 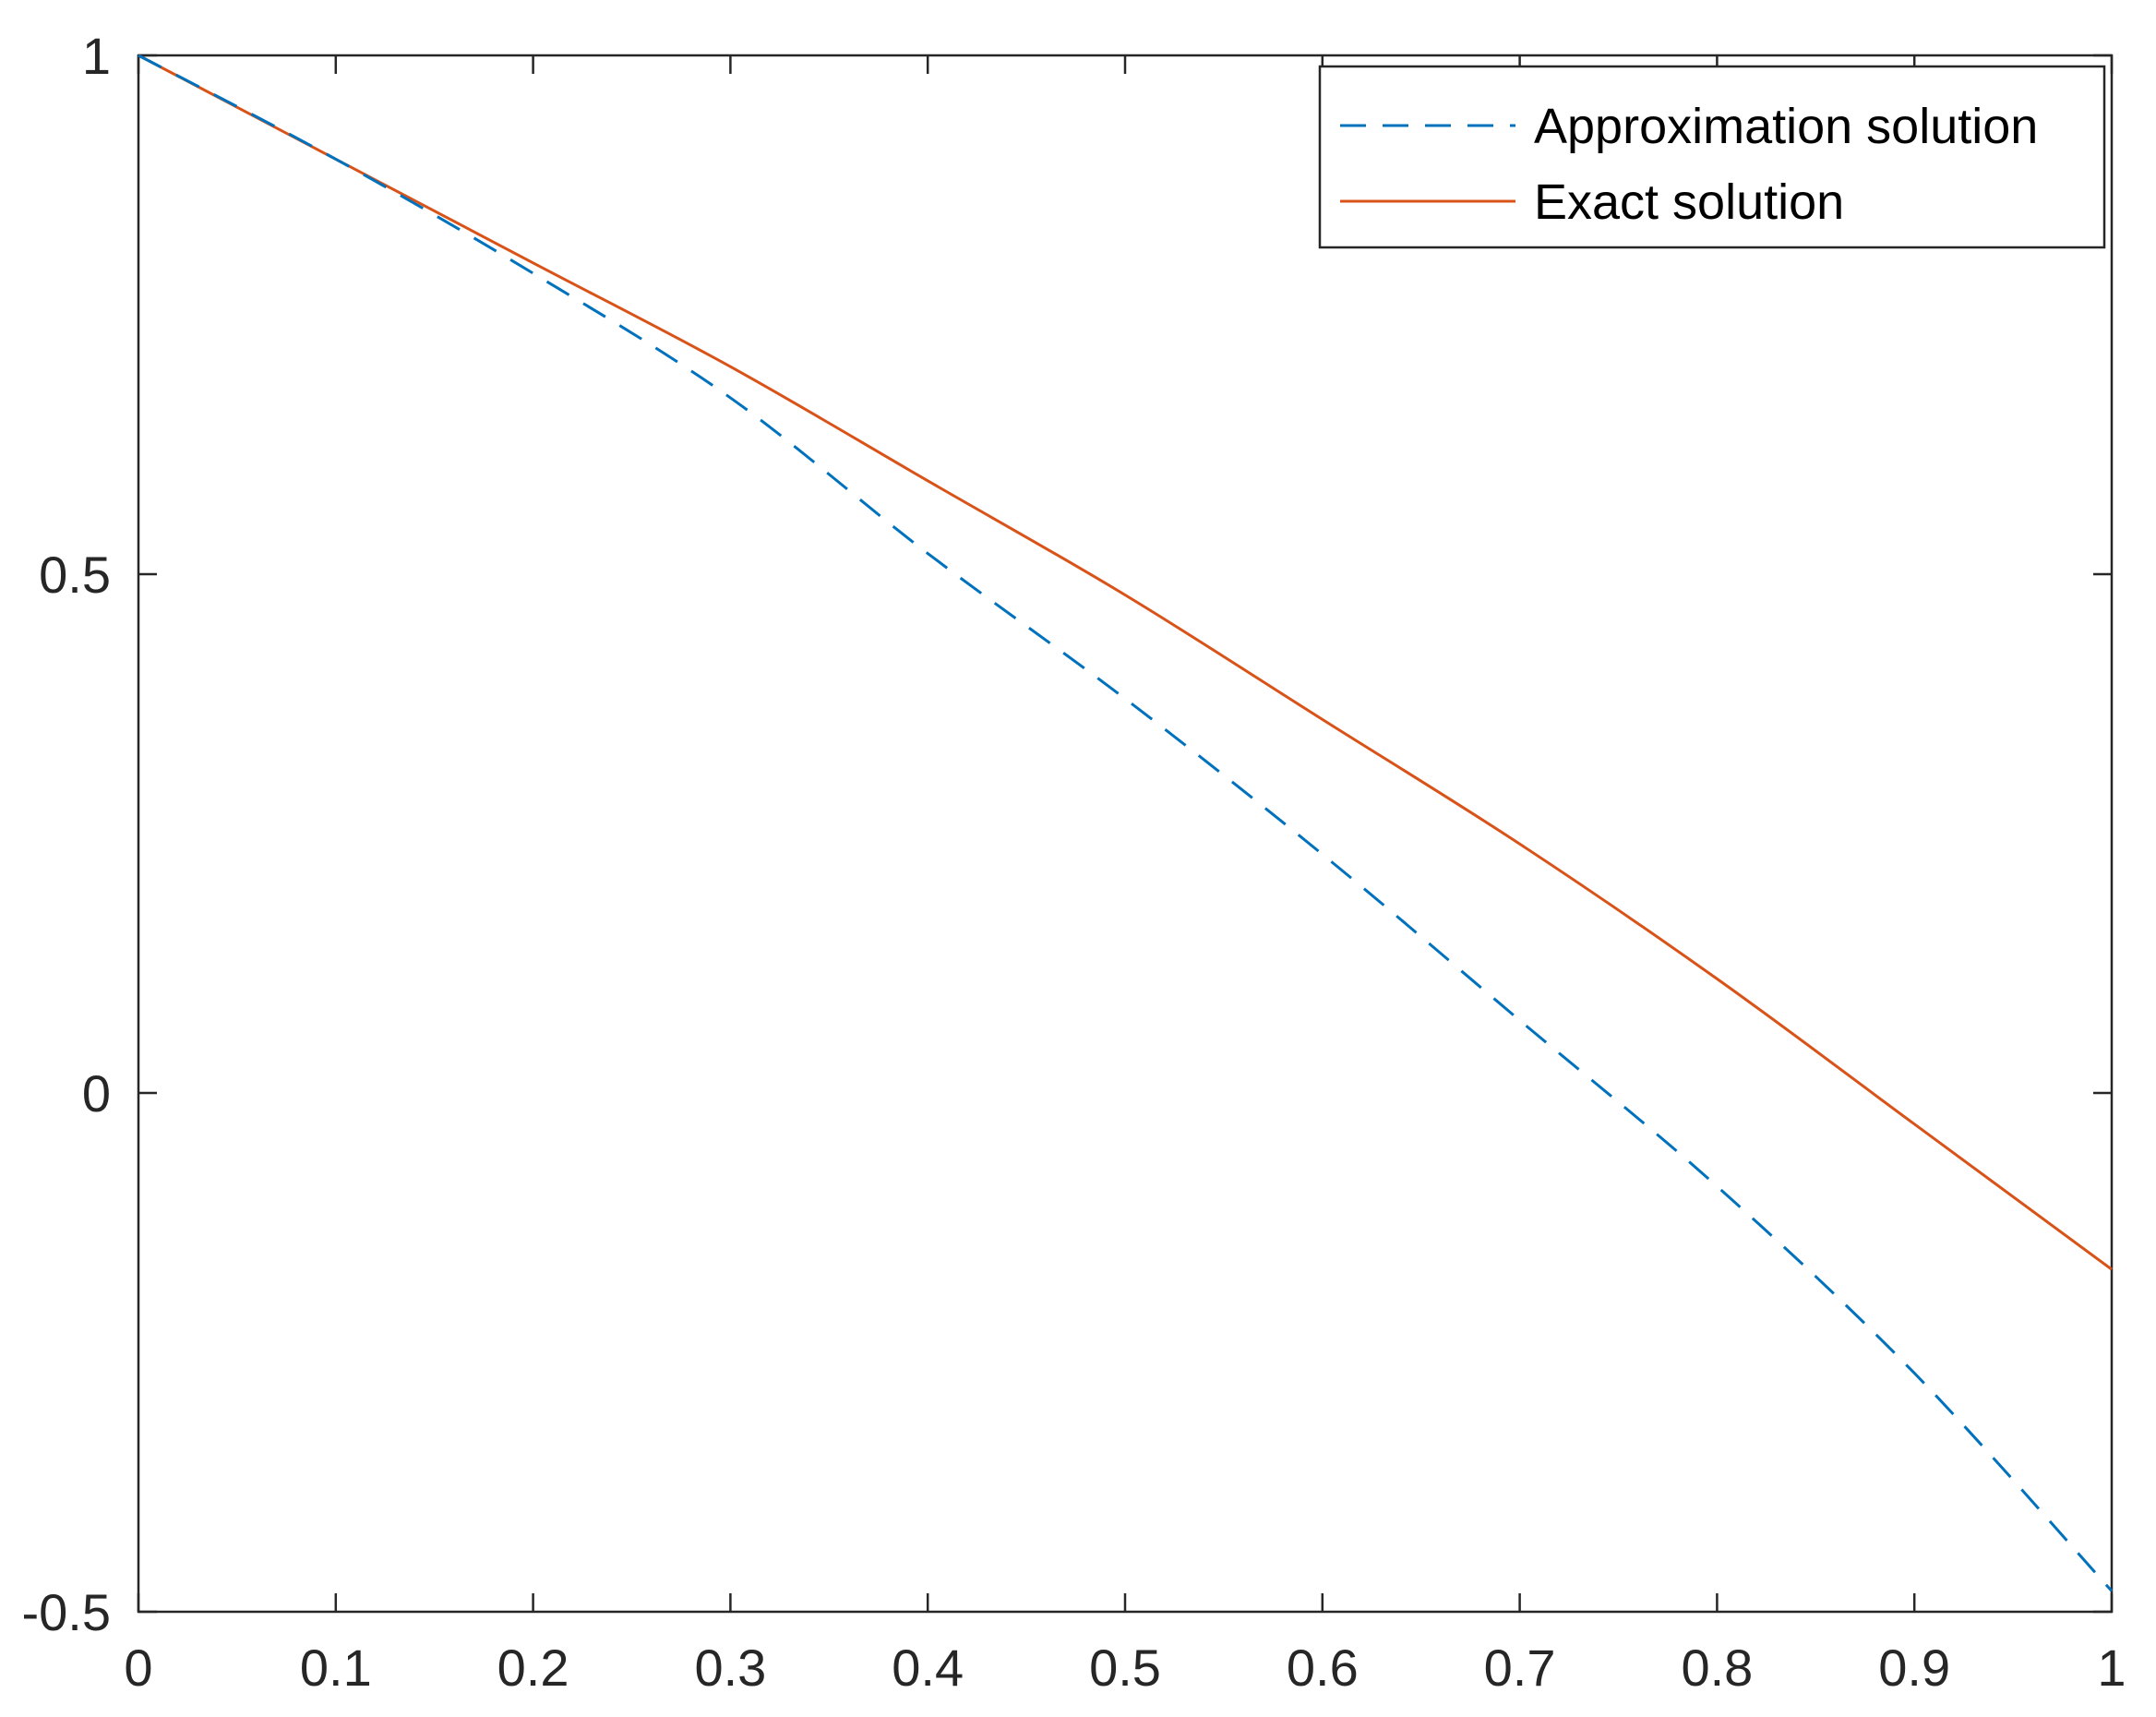 What do you see at coordinates (533, 1668) in the screenshot?
I see `x-tick-label: 0.2` at bounding box center [533, 1668].